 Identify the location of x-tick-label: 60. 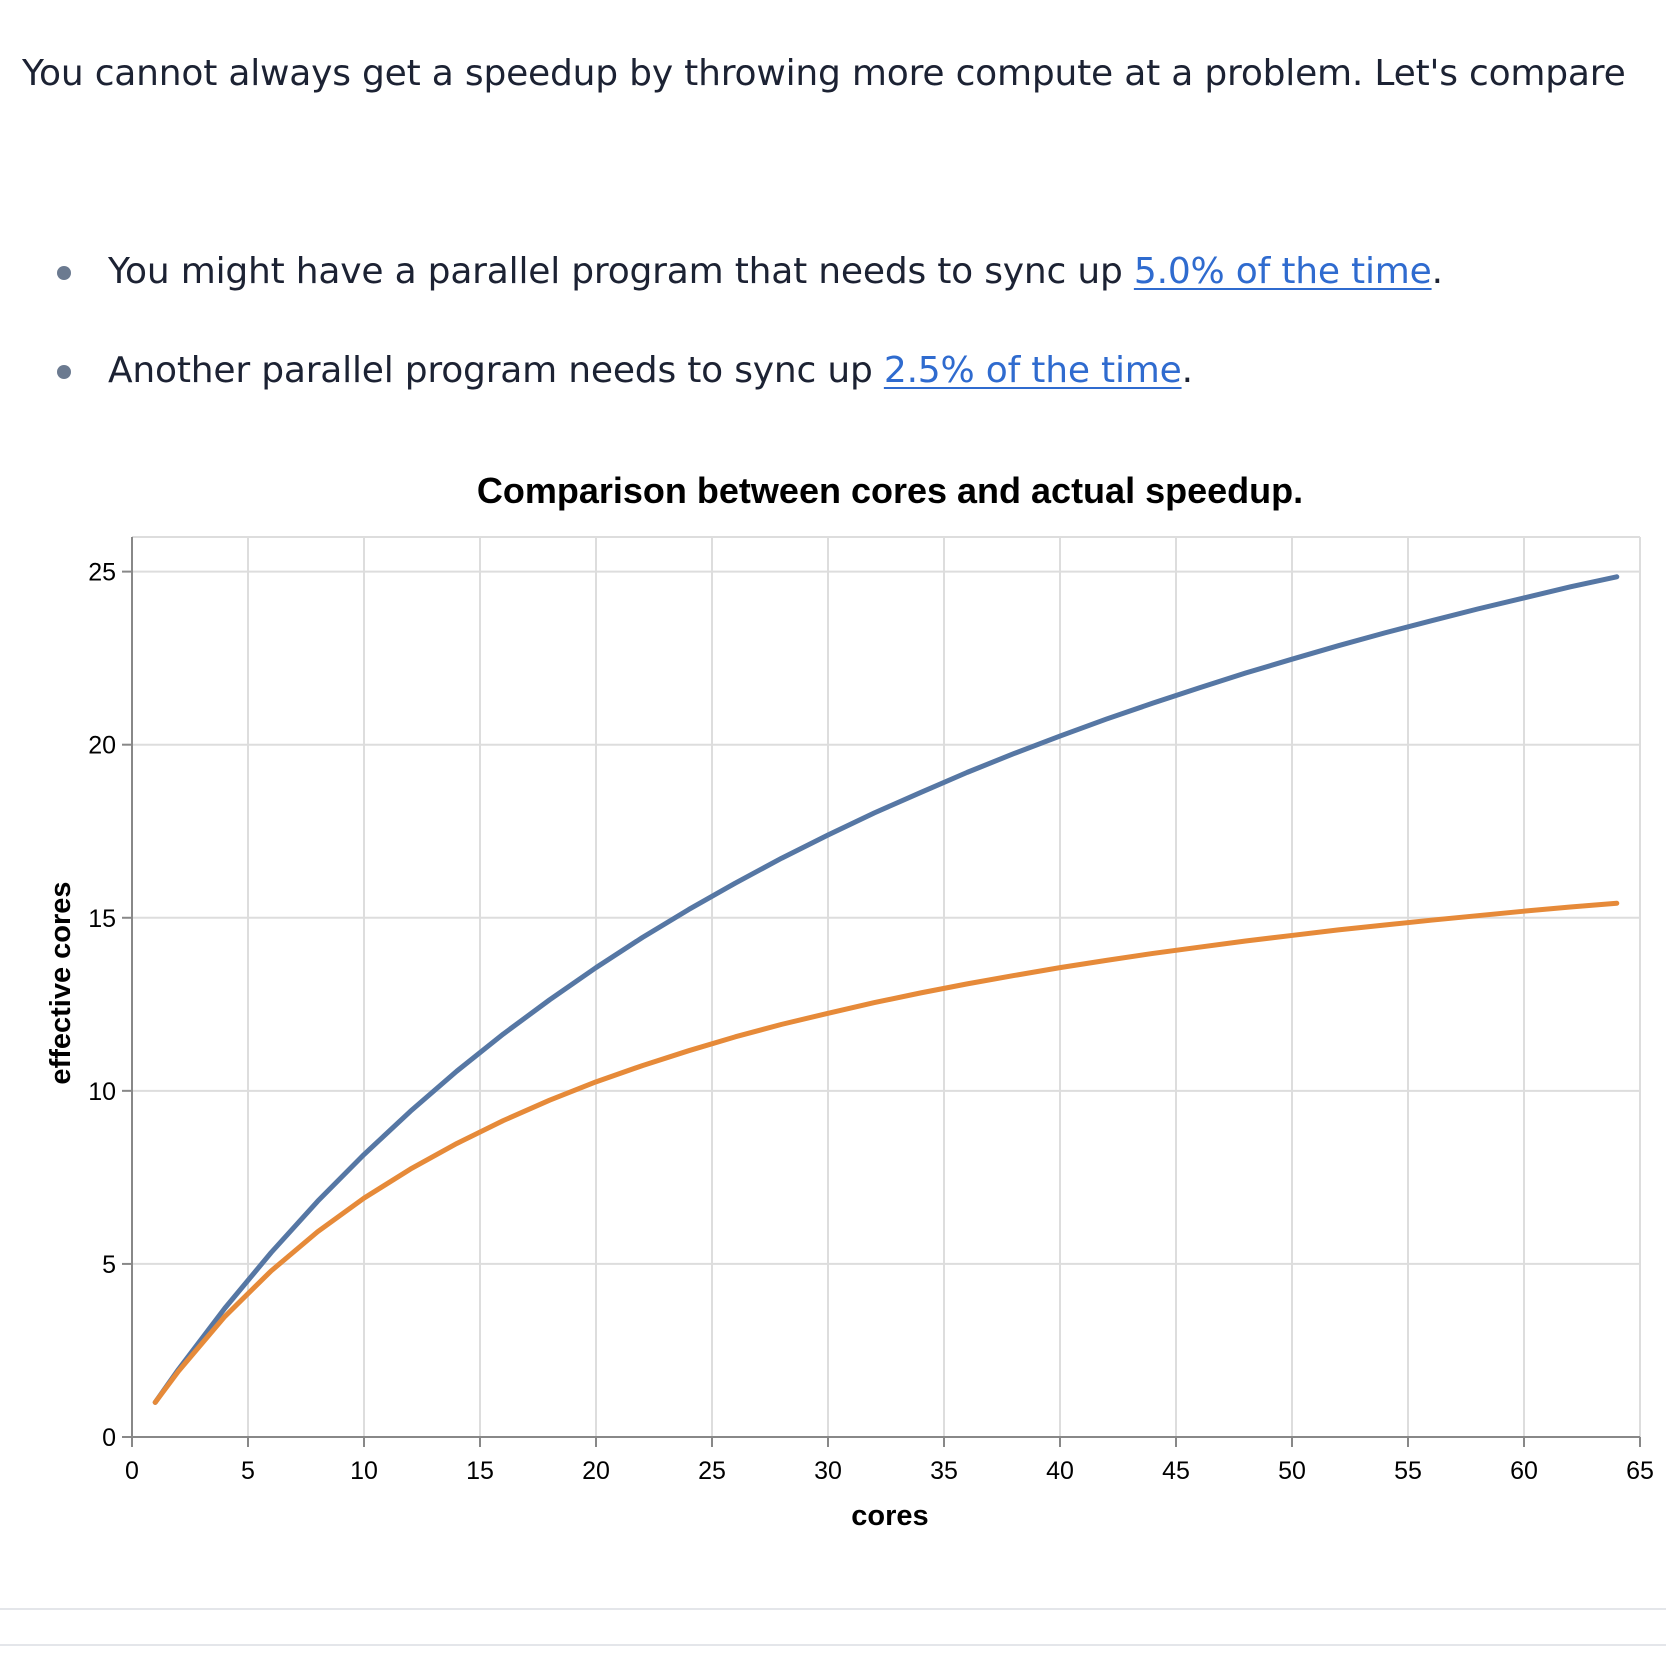
(1524, 1471).